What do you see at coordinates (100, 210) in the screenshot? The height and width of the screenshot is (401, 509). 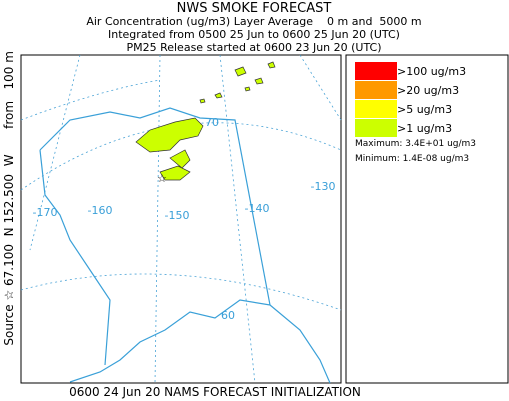 I see `graticule-label: -160` at bounding box center [100, 210].